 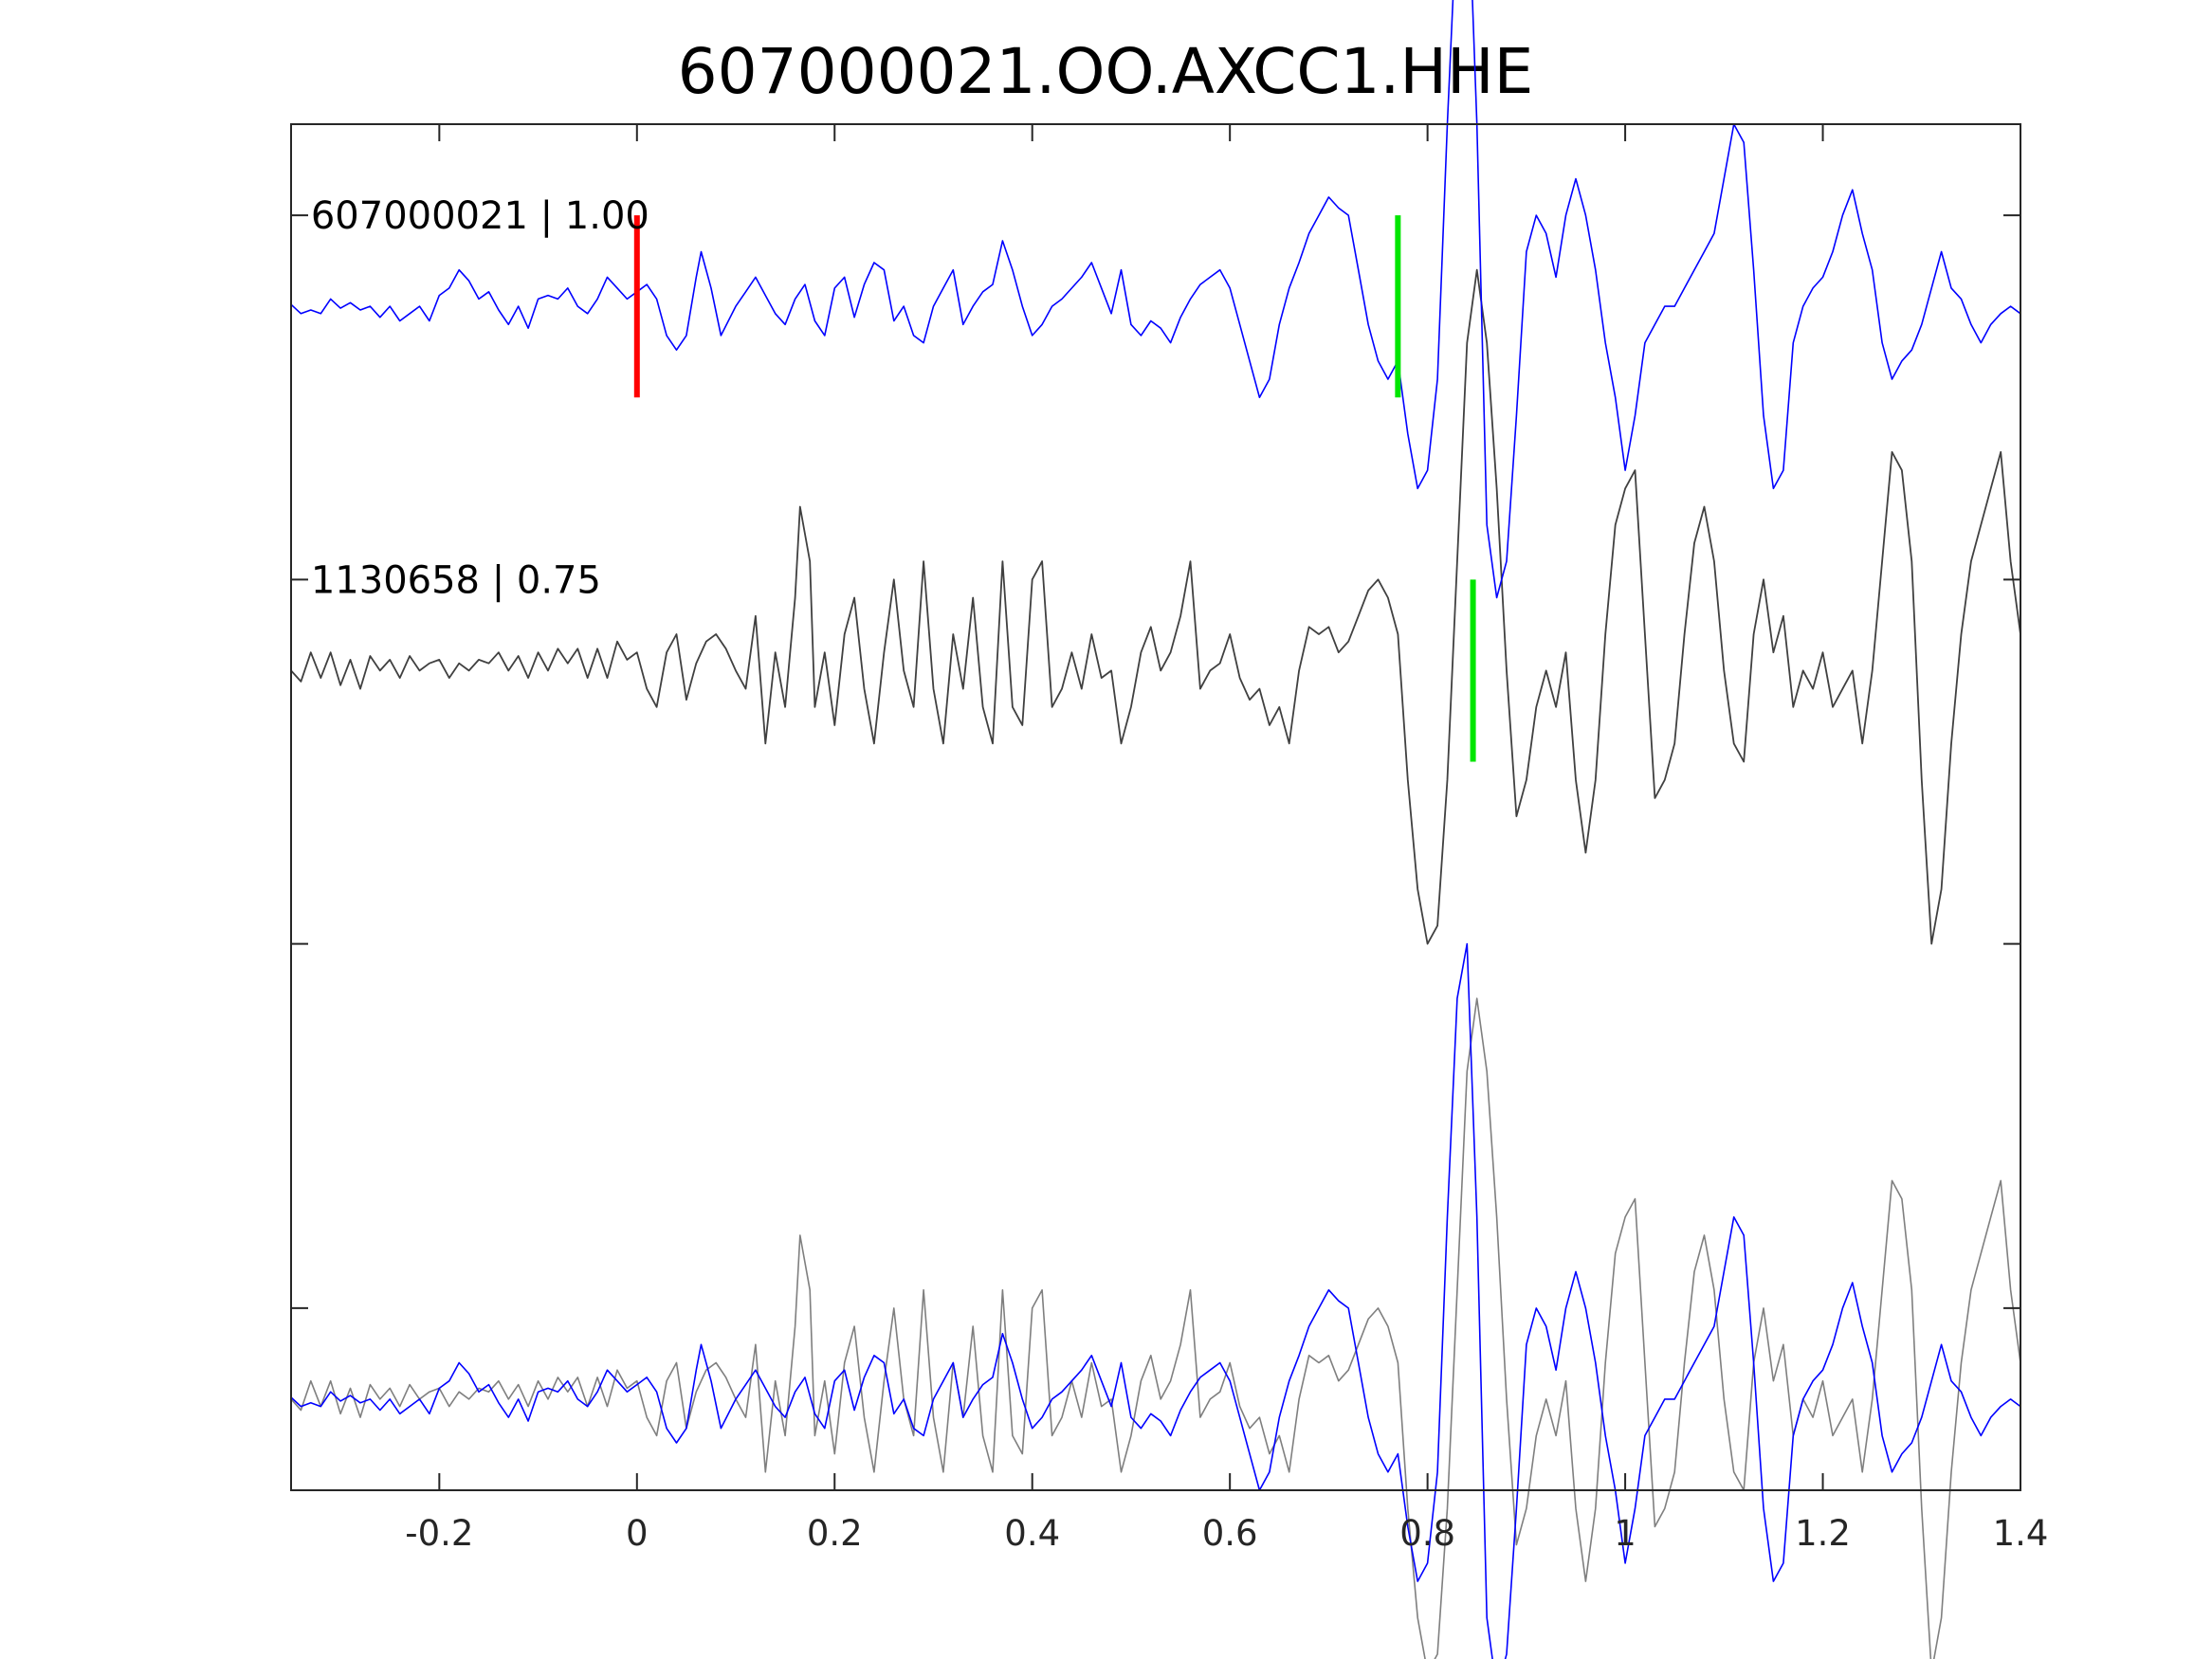 What do you see at coordinates (2021, 1533) in the screenshot?
I see `x-tick-label-8: 1.4` at bounding box center [2021, 1533].